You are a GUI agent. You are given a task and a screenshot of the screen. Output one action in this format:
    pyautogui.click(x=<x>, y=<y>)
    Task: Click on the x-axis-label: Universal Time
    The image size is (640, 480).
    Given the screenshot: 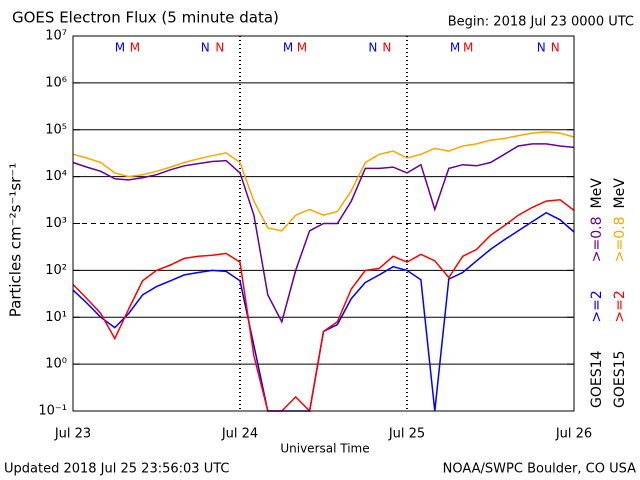 What is the action you would take?
    pyautogui.click(x=324, y=449)
    